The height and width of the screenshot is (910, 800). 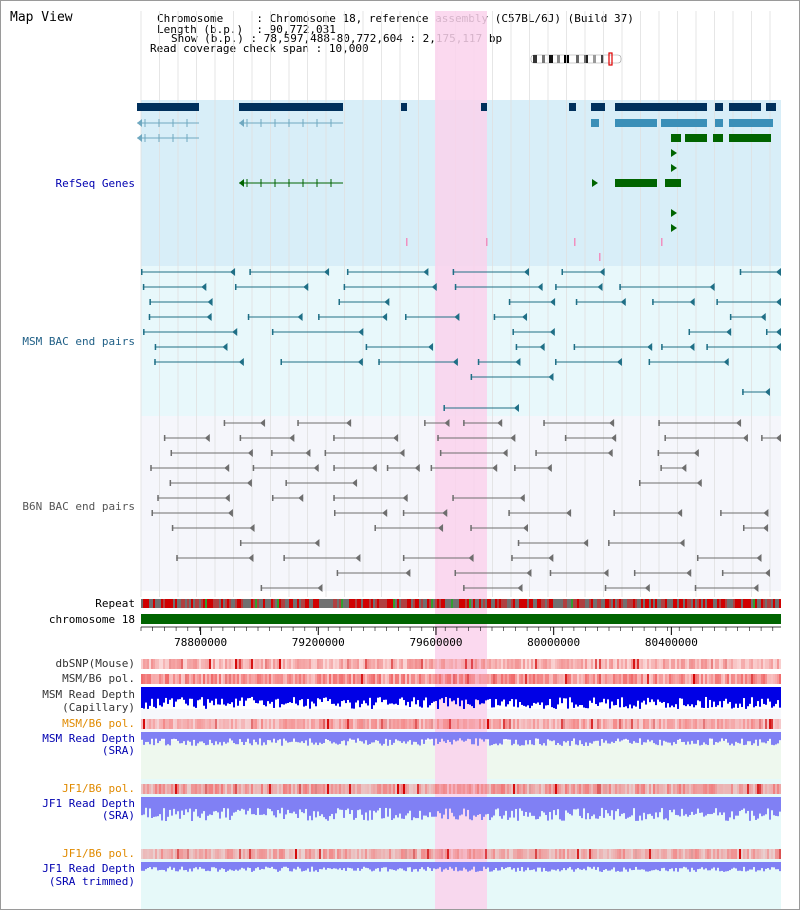 I want to click on track-label-b6n-bac: B6N BAC end pairs, so click(x=78, y=506).